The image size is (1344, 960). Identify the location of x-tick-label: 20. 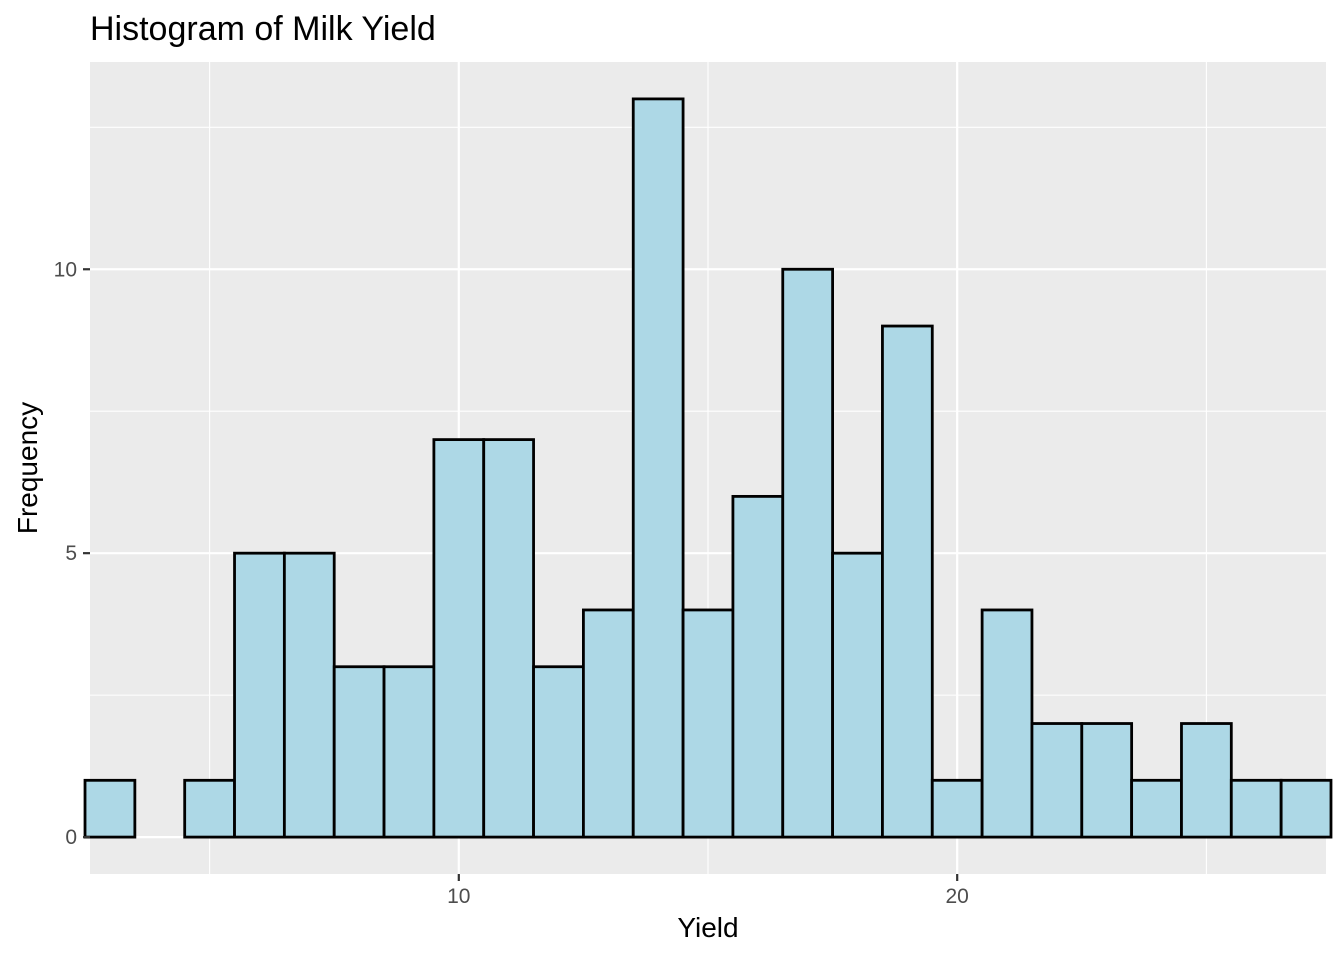
(957, 896).